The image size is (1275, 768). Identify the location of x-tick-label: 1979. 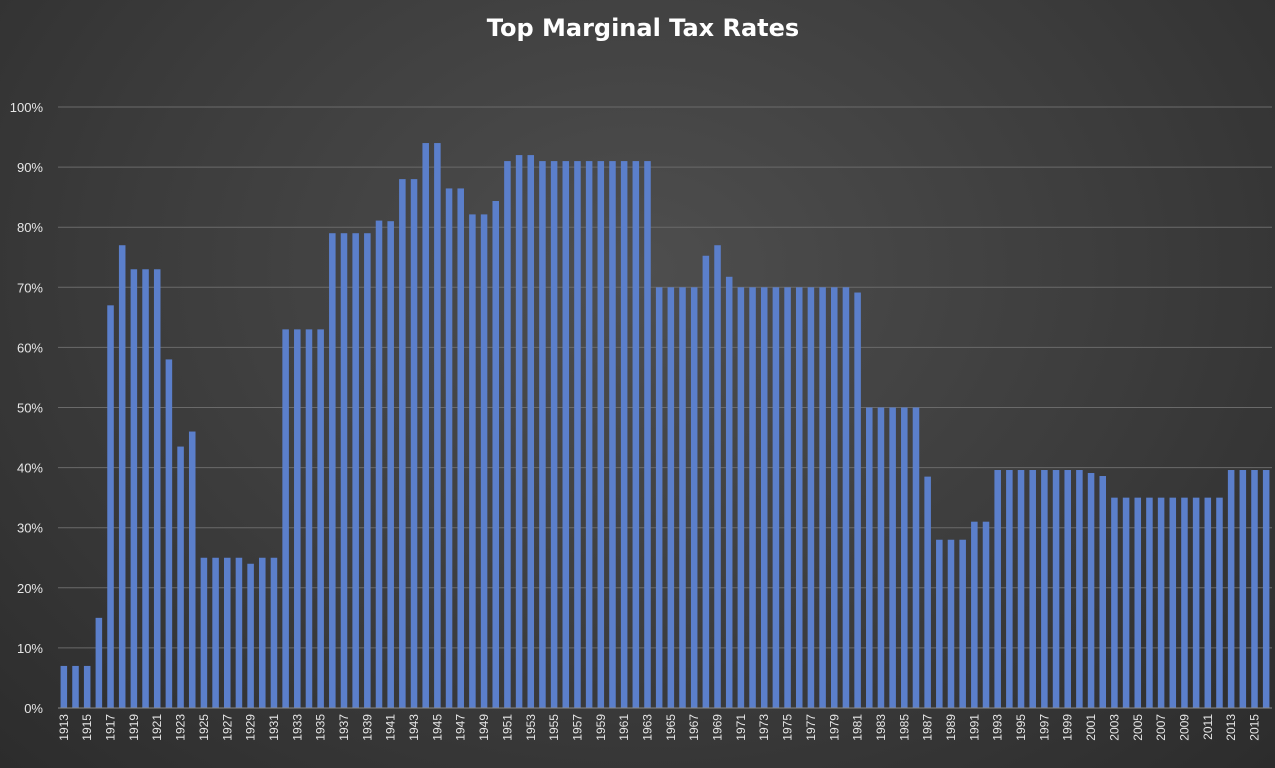
(834, 727).